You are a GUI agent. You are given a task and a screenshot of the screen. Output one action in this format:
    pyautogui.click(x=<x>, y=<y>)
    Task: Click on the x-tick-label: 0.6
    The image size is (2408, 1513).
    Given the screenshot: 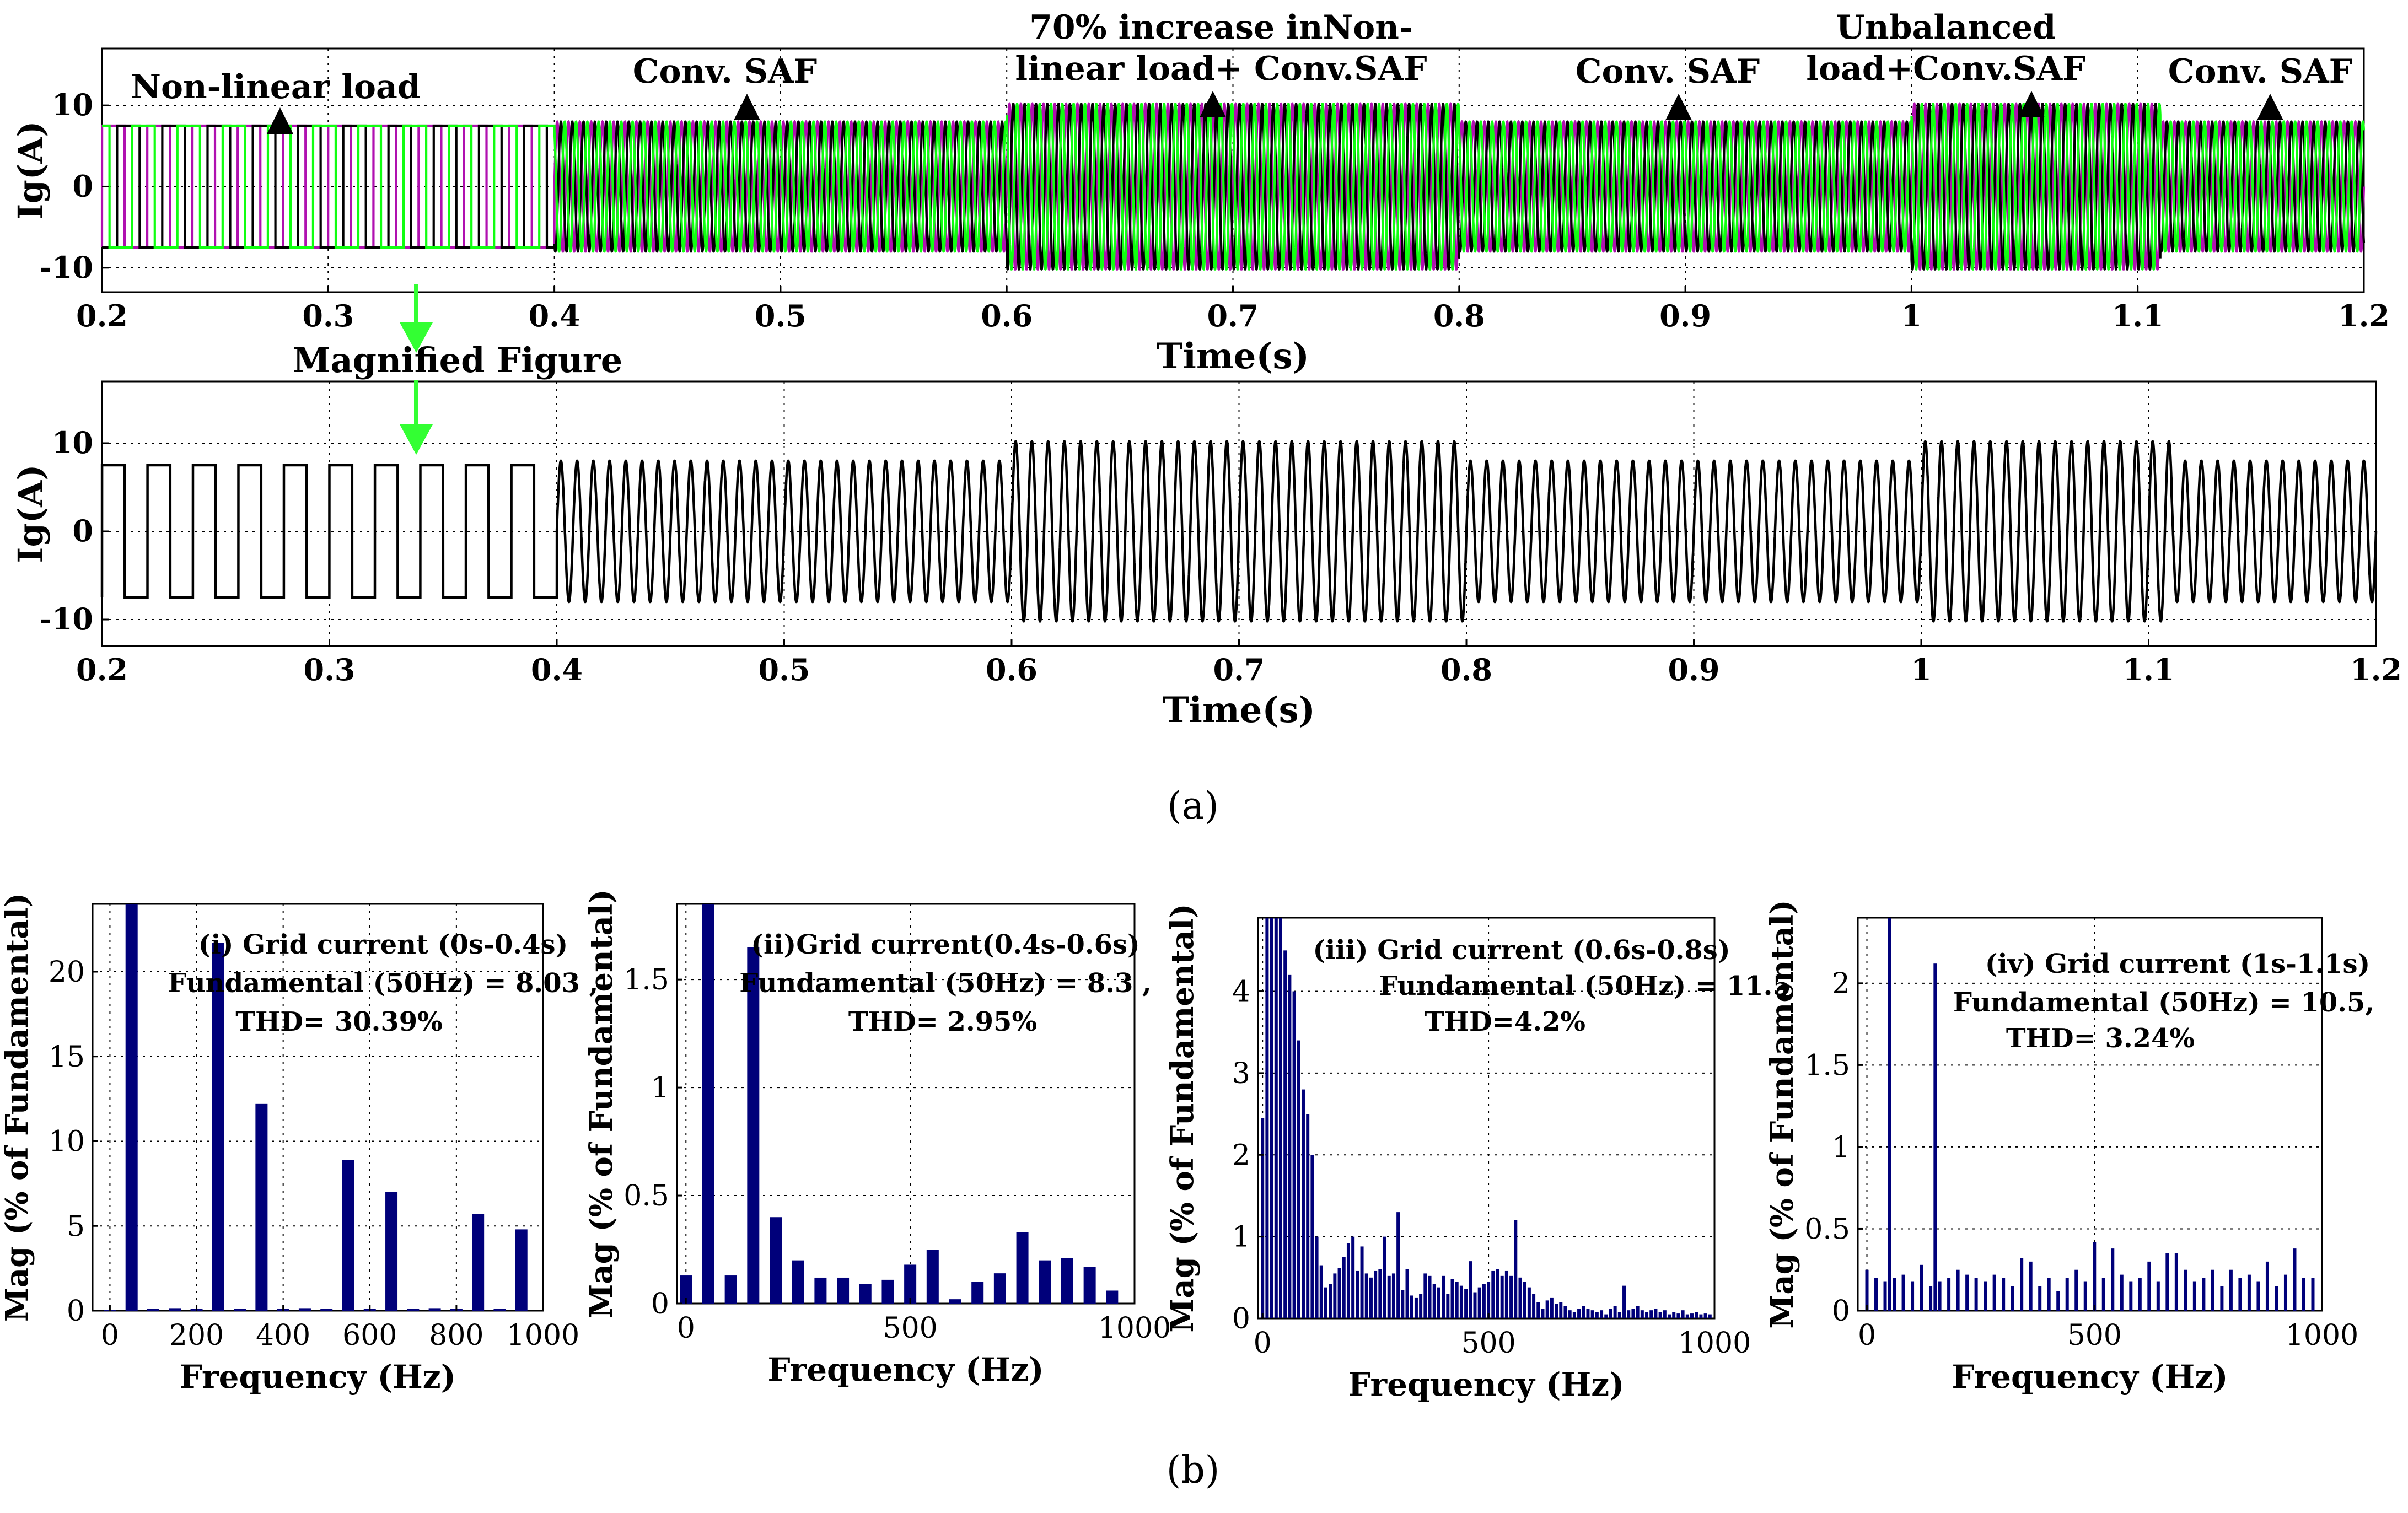 What is the action you would take?
    pyautogui.click(x=1012, y=669)
    